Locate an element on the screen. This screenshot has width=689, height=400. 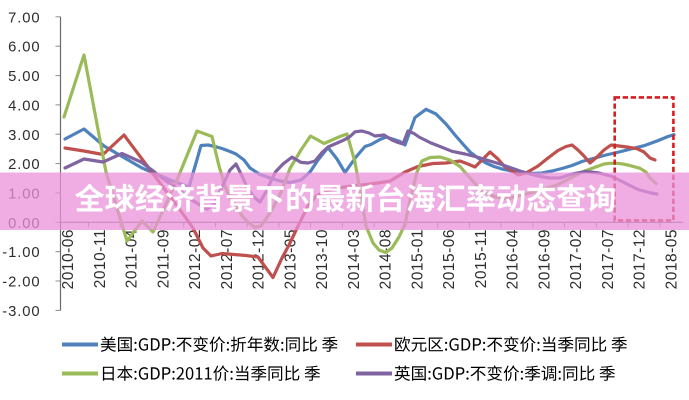
svg-text: -2.00 is located at coordinates (21, 283).